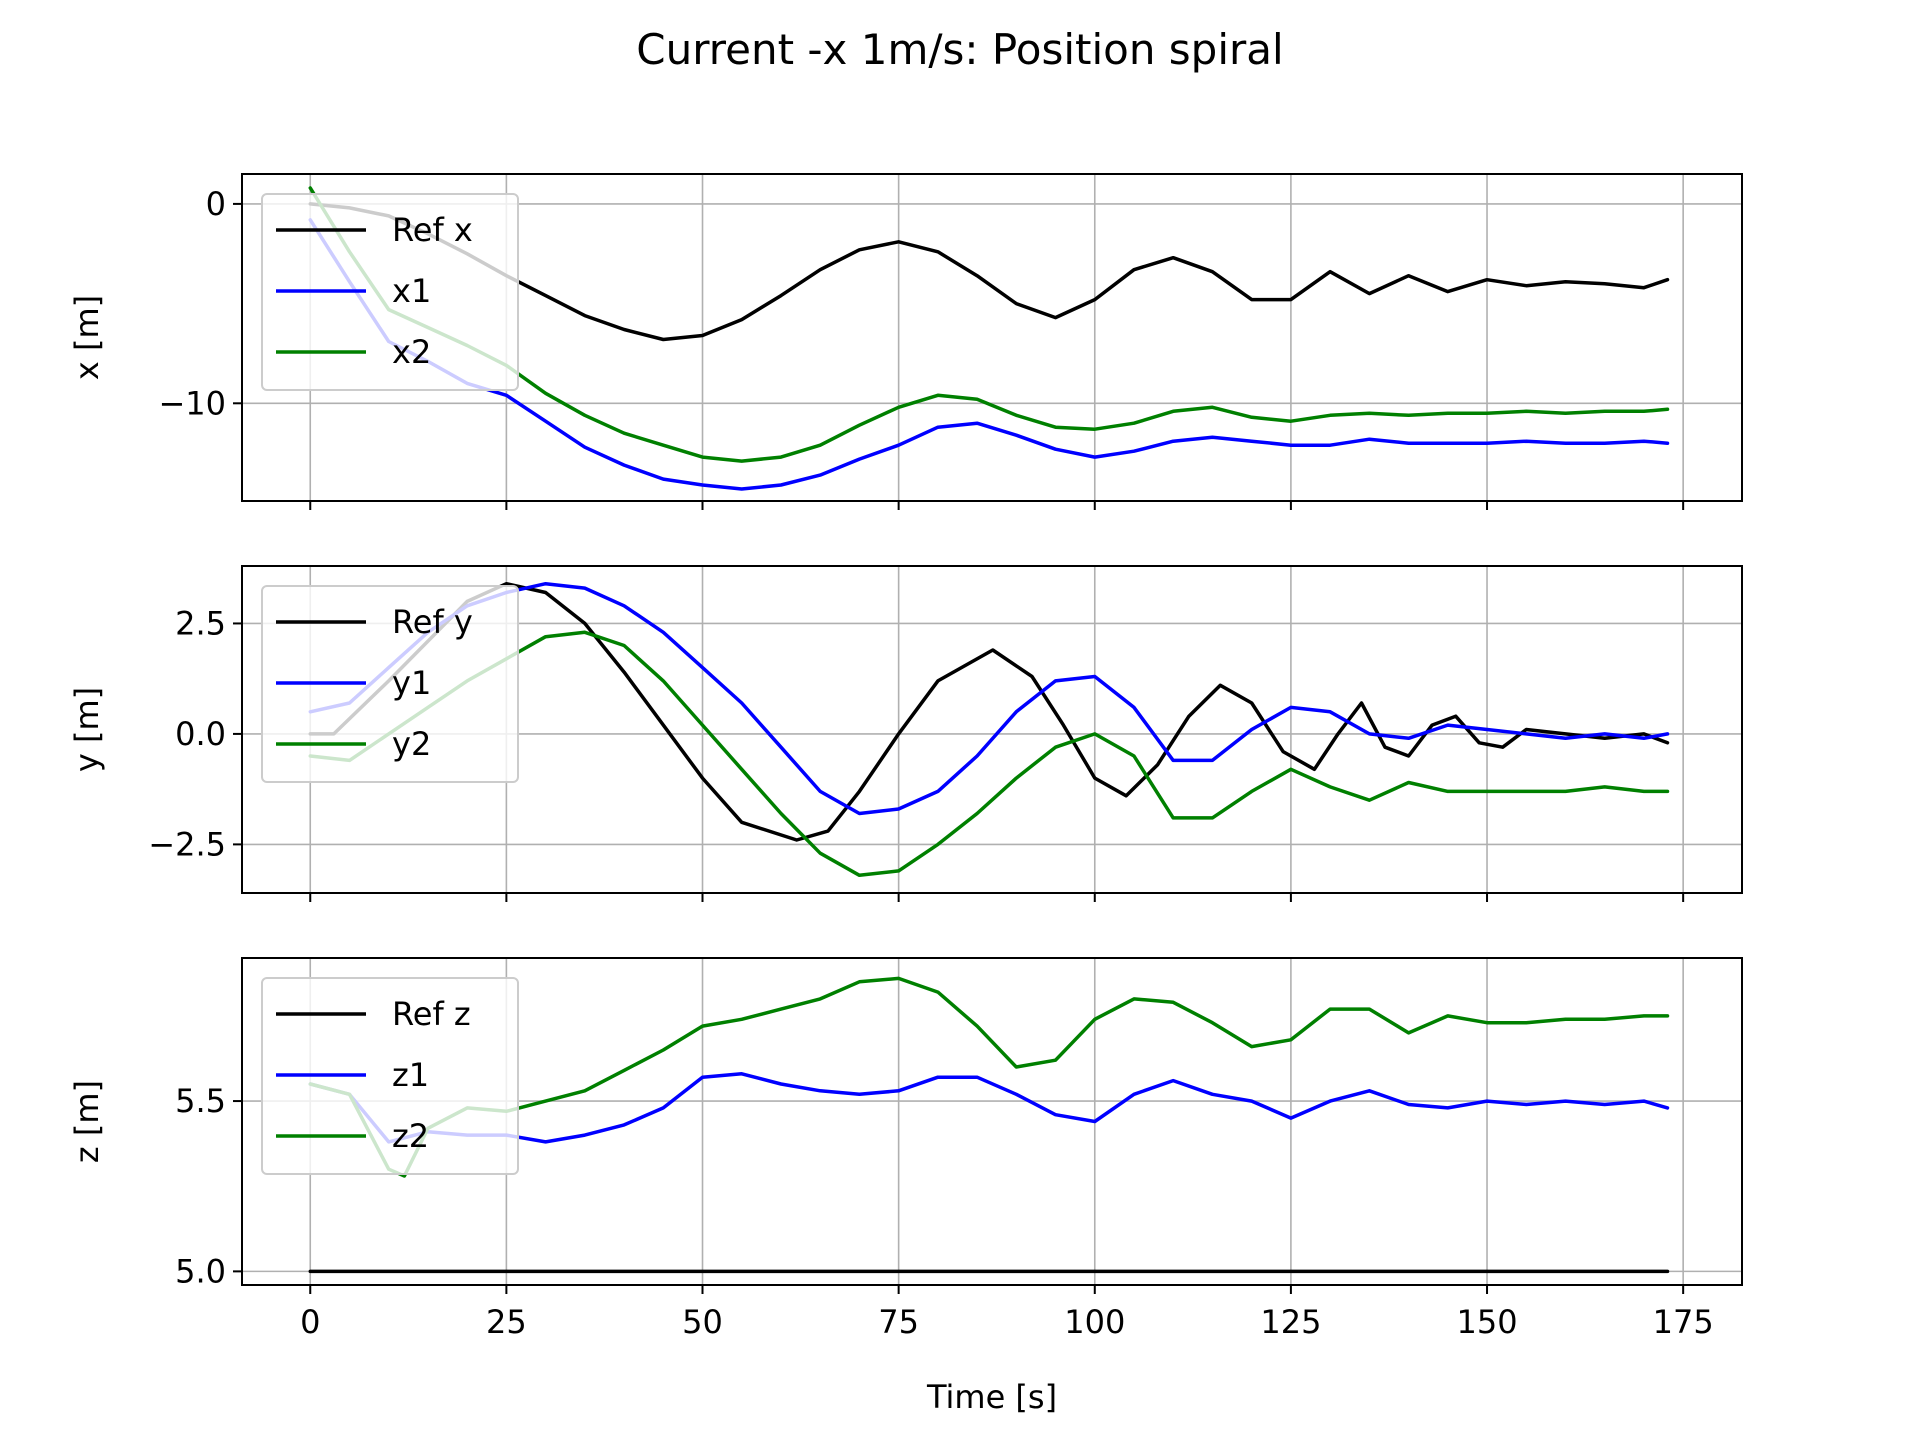 The image size is (1920, 1440). I want to click on series-line-ref-y, so click(989, 711).